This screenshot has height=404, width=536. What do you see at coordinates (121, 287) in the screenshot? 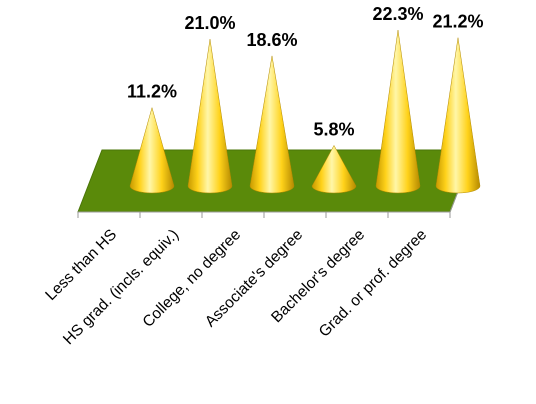
I see `x-tick-label: HS grad. (incls. equiv.)` at bounding box center [121, 287].